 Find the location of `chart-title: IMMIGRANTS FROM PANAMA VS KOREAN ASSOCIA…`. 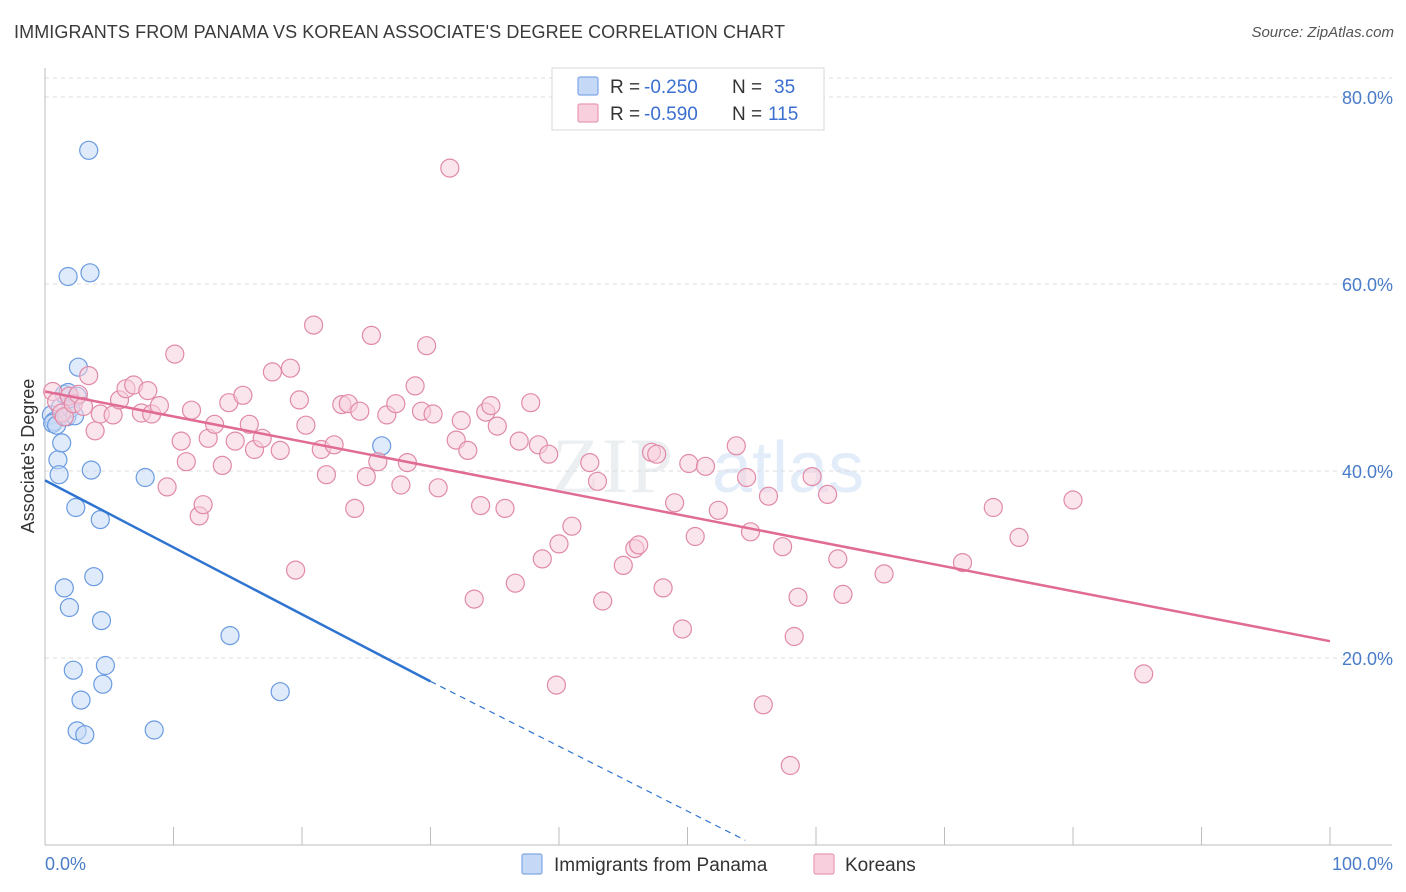

chart-title: IMMIGRANTS FROM PANAMA VS KOREAN ASSOCIA… is located at coordinates (400, 32).